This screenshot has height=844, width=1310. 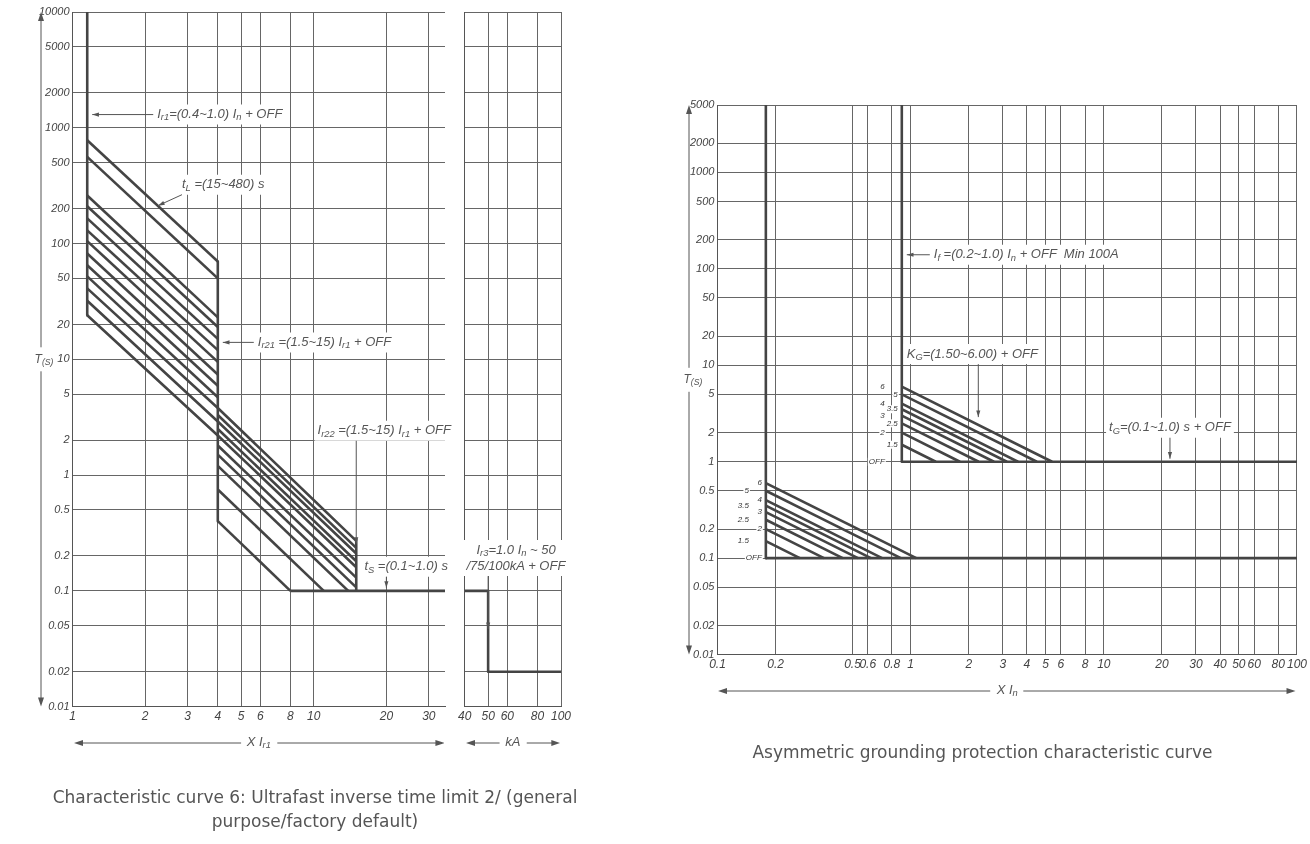 I want to click on x-tick-label: 1, so click(x=910, y=664).